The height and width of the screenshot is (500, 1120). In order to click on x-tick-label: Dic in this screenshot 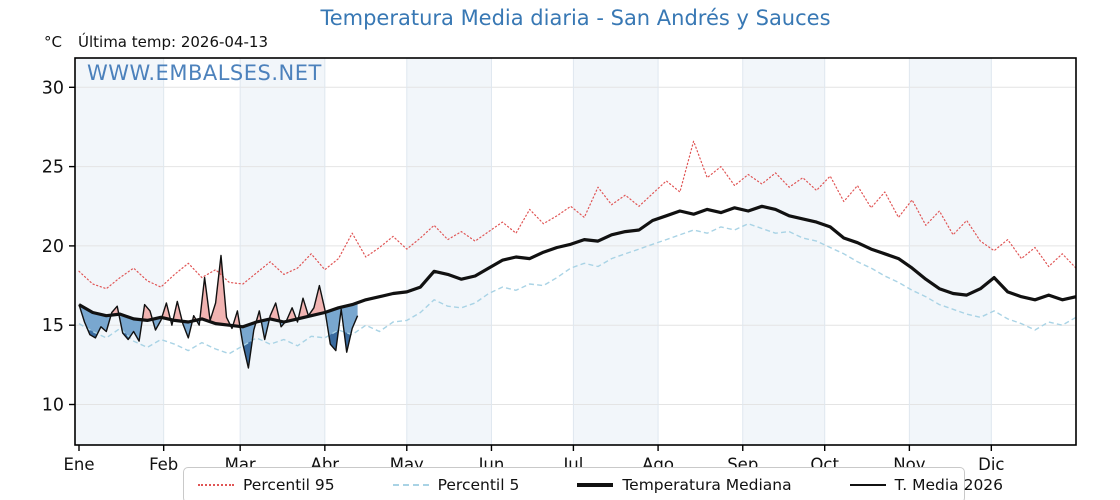, I will do `click(991, 464)`.